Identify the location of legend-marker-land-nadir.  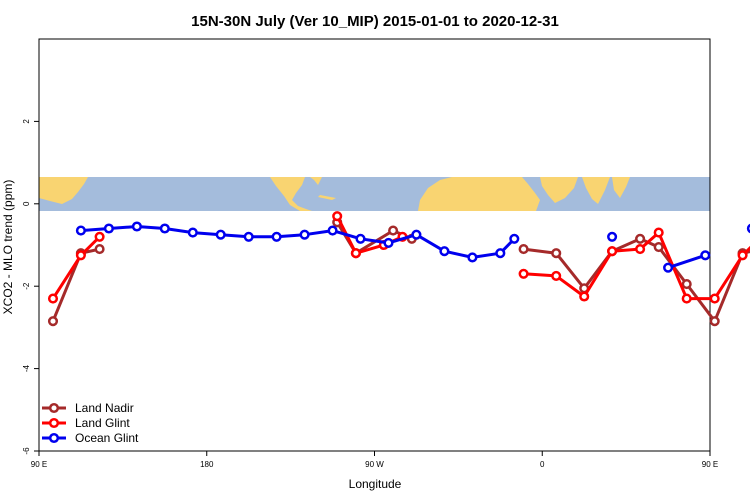
(54, 408).